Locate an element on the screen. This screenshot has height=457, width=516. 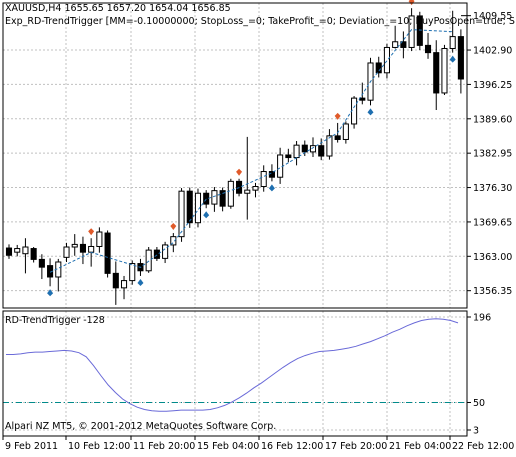
time-label: 10 Feb 12:00 is located at coordinates (99, 446).